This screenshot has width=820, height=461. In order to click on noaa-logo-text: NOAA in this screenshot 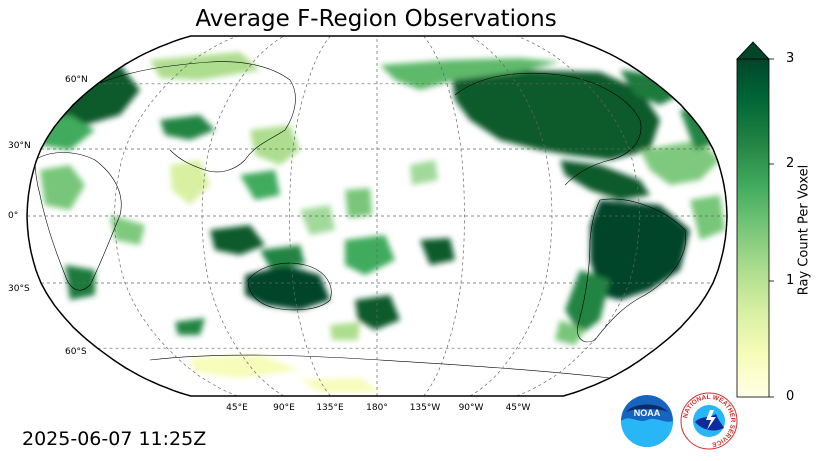, I will do `click(647, 413)`.